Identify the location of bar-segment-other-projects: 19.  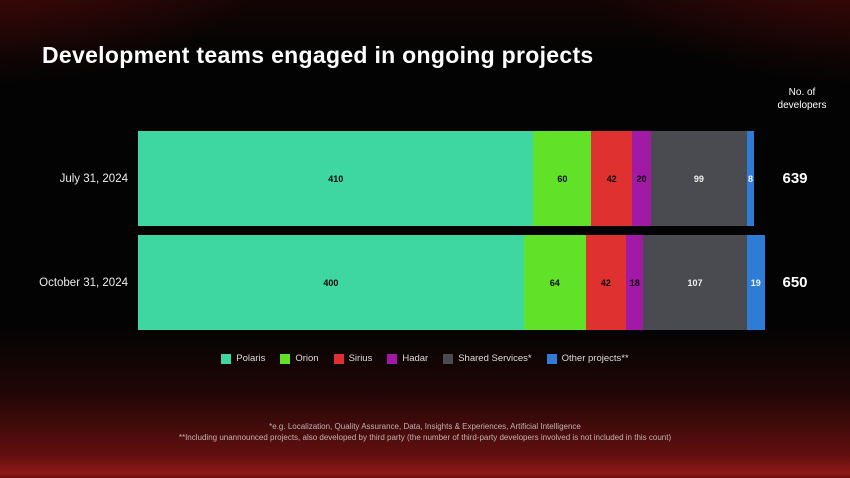
(755, 282).